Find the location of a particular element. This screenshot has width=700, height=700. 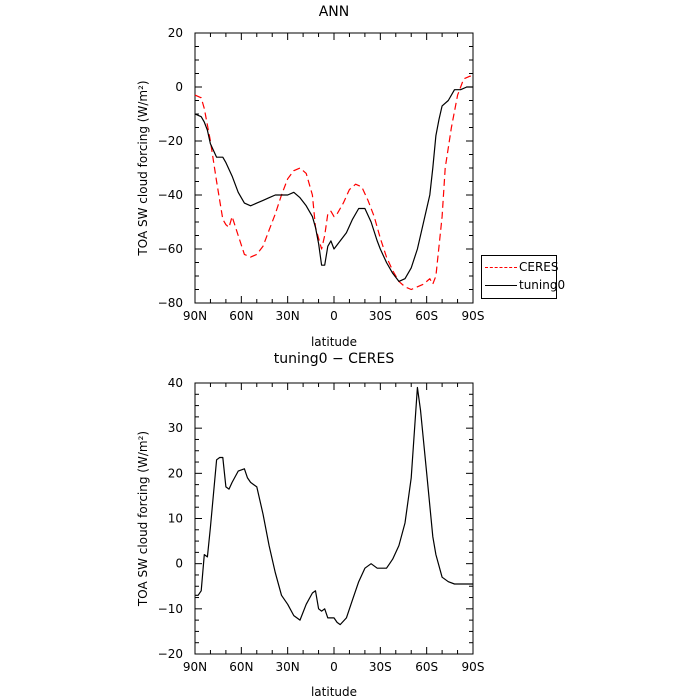

y-tick-label: 10 is located at coordinates (175, 519).